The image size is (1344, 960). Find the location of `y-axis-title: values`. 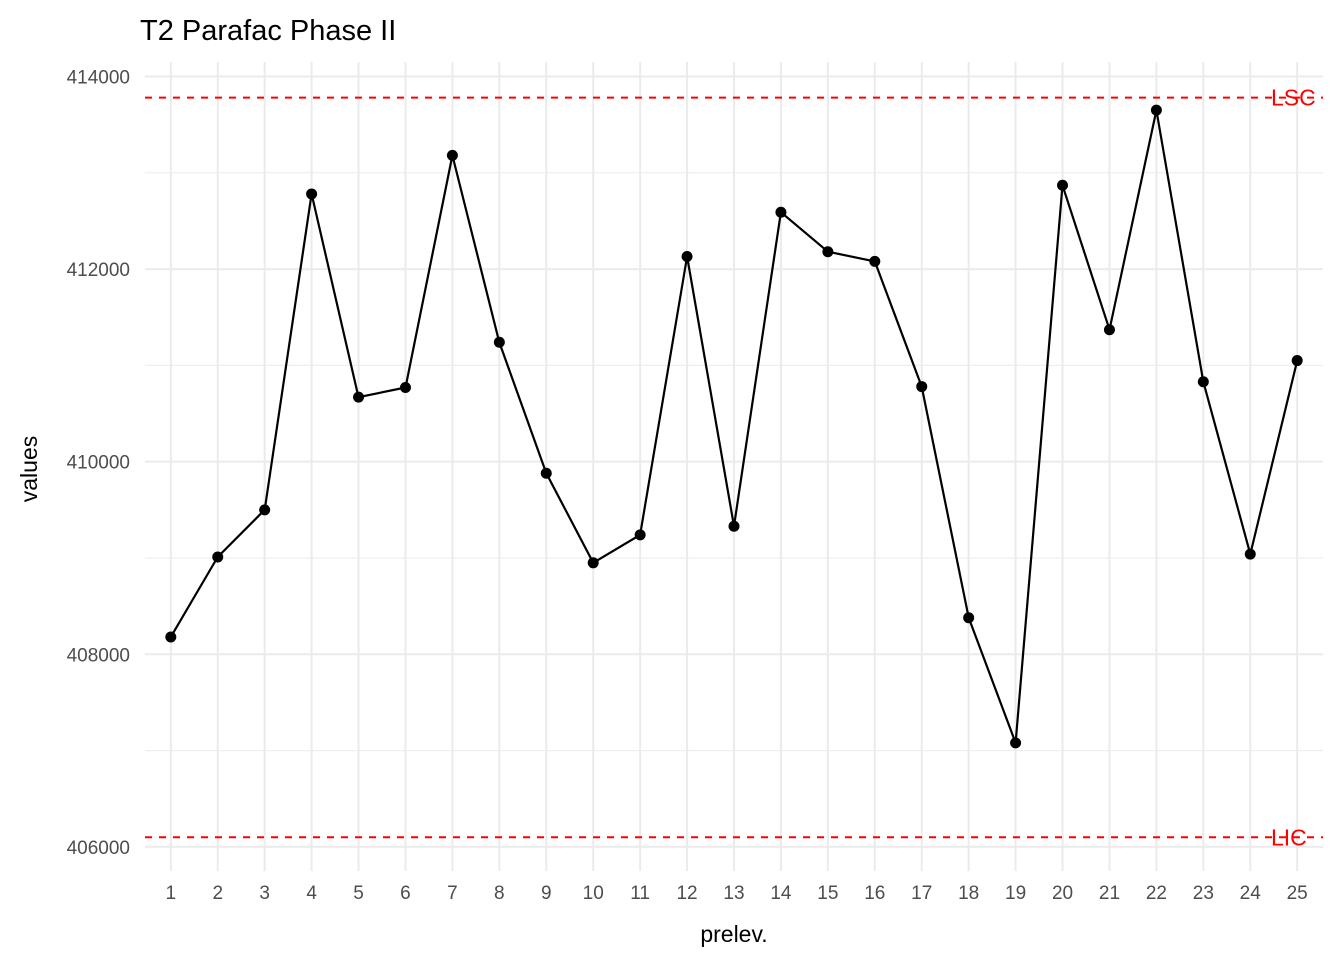

y-axis-title: values is located at coordinates (29, 469).